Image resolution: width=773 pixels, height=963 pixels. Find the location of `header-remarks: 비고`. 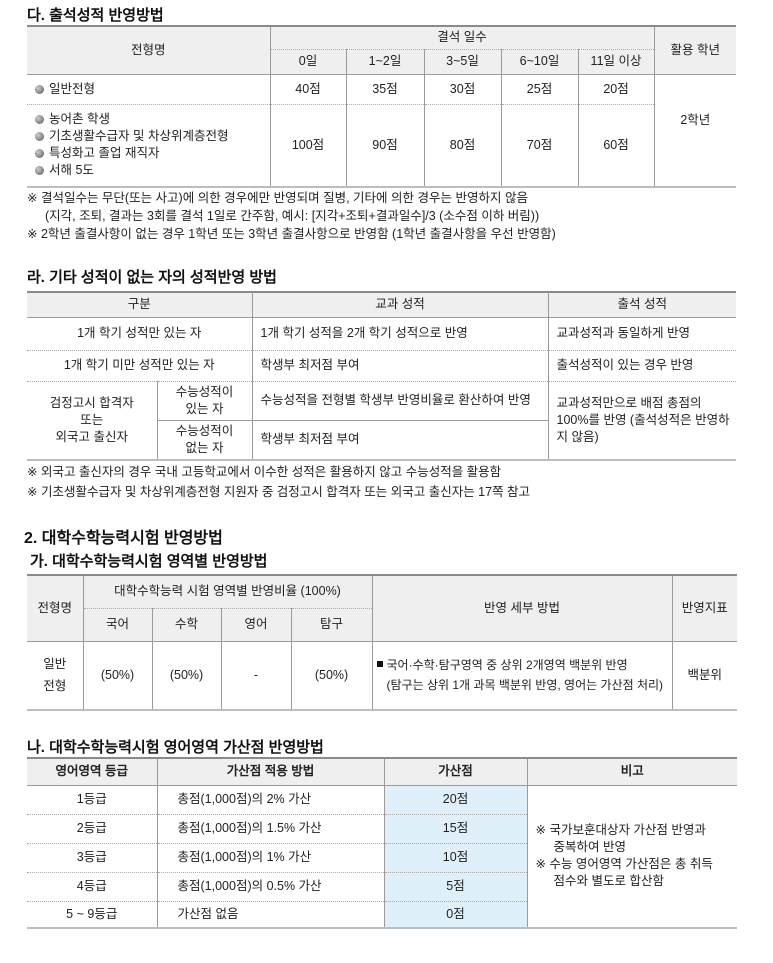

header-remarks: 비고 is located at coordinates (631, 772).